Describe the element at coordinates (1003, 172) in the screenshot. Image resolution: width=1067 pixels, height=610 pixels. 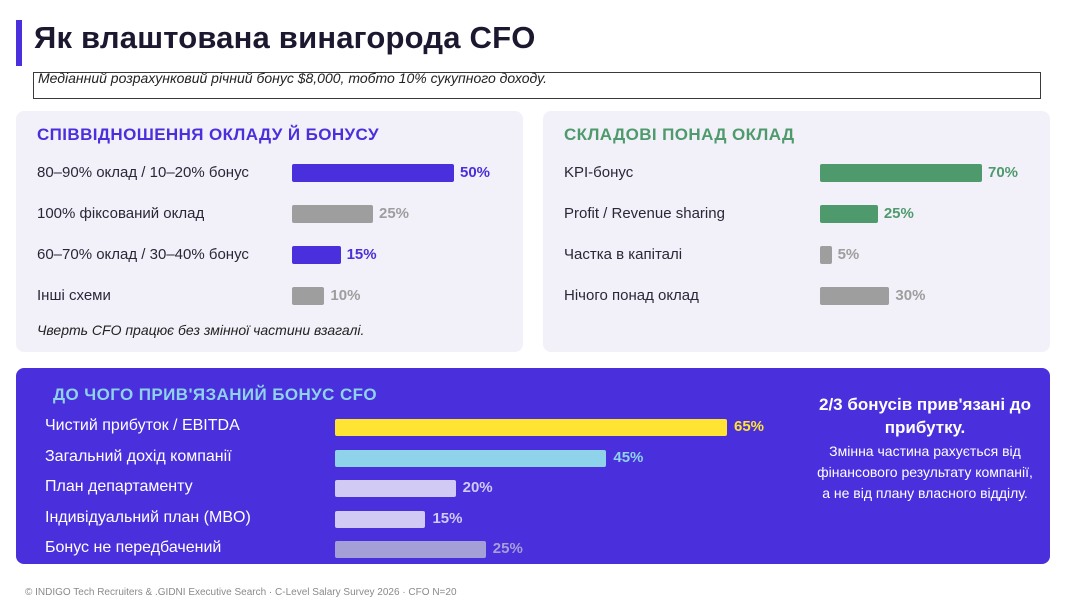
I see `bar-value-label: 70%` at that location.